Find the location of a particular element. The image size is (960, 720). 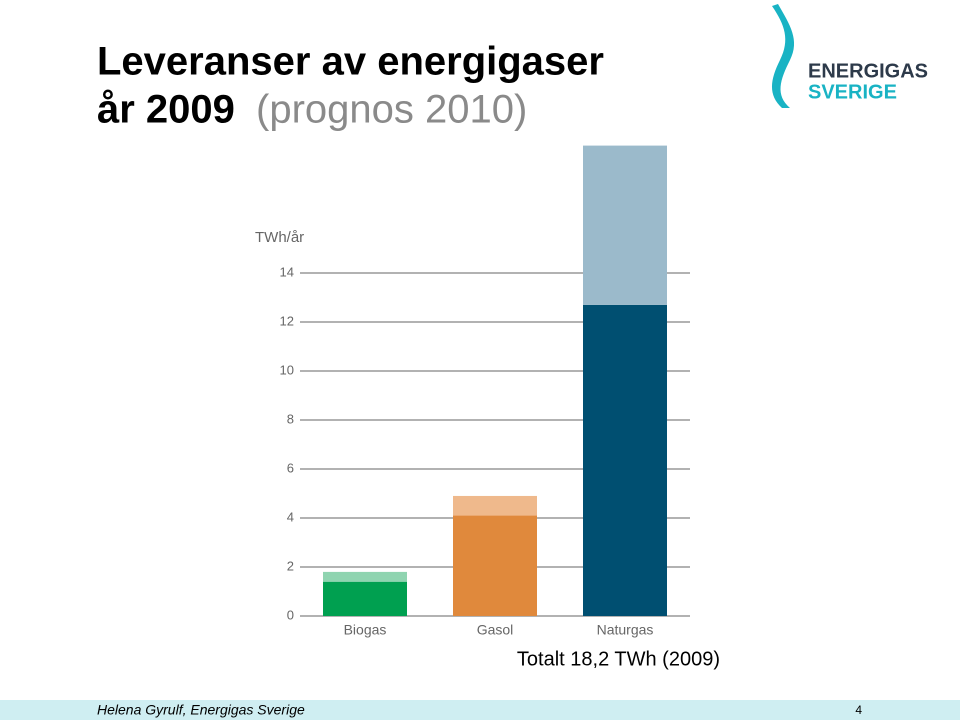

x-tick-label: Gasol is located at coordinates (495, 630).